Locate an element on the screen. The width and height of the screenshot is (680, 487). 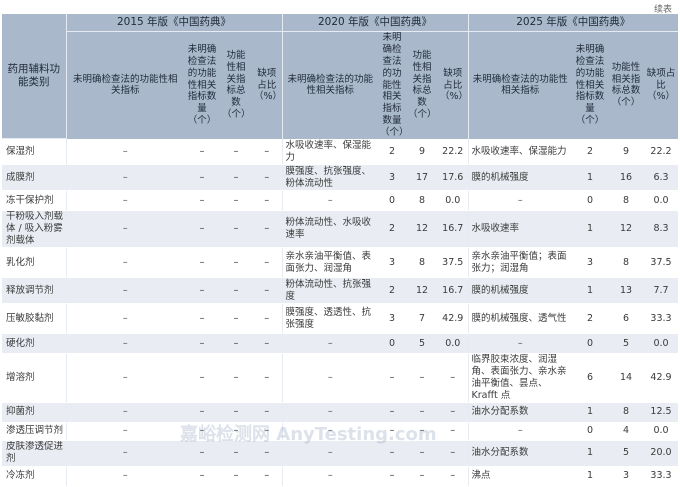
indicators-cell: 膜强度、透透性、抗张强度 is located at coordinates (329, 318).